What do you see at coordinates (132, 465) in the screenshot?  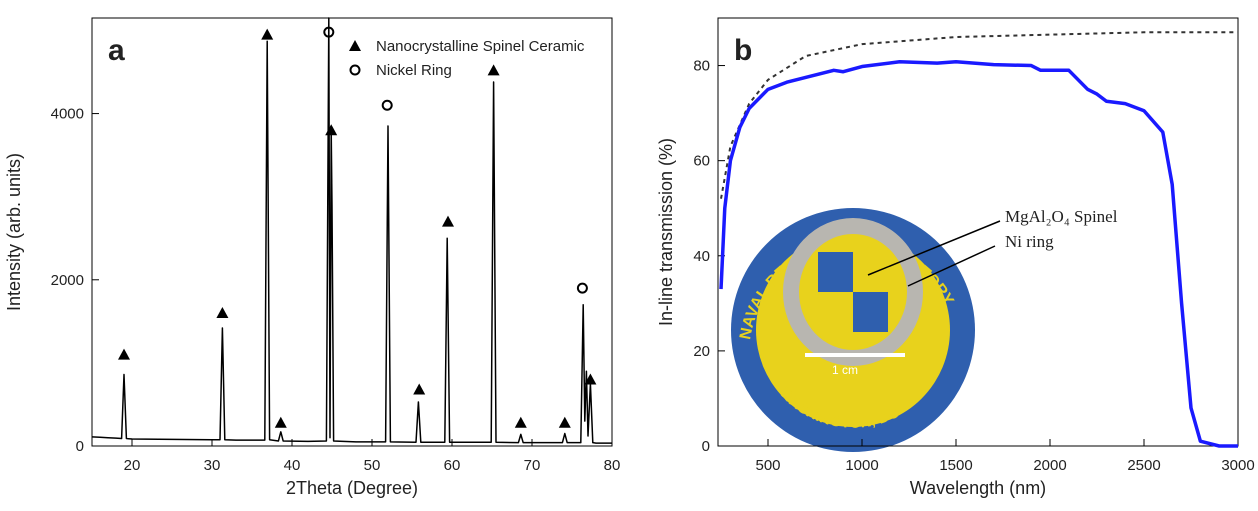 I see `x-tick-label: 20` at bounding box center [132, 465].